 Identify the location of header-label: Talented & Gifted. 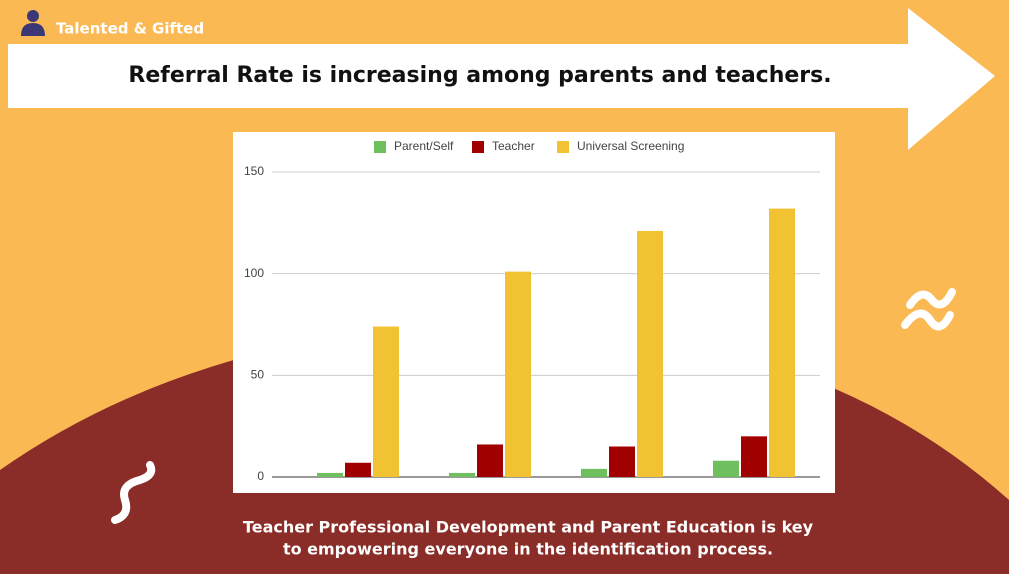
(130, 29).